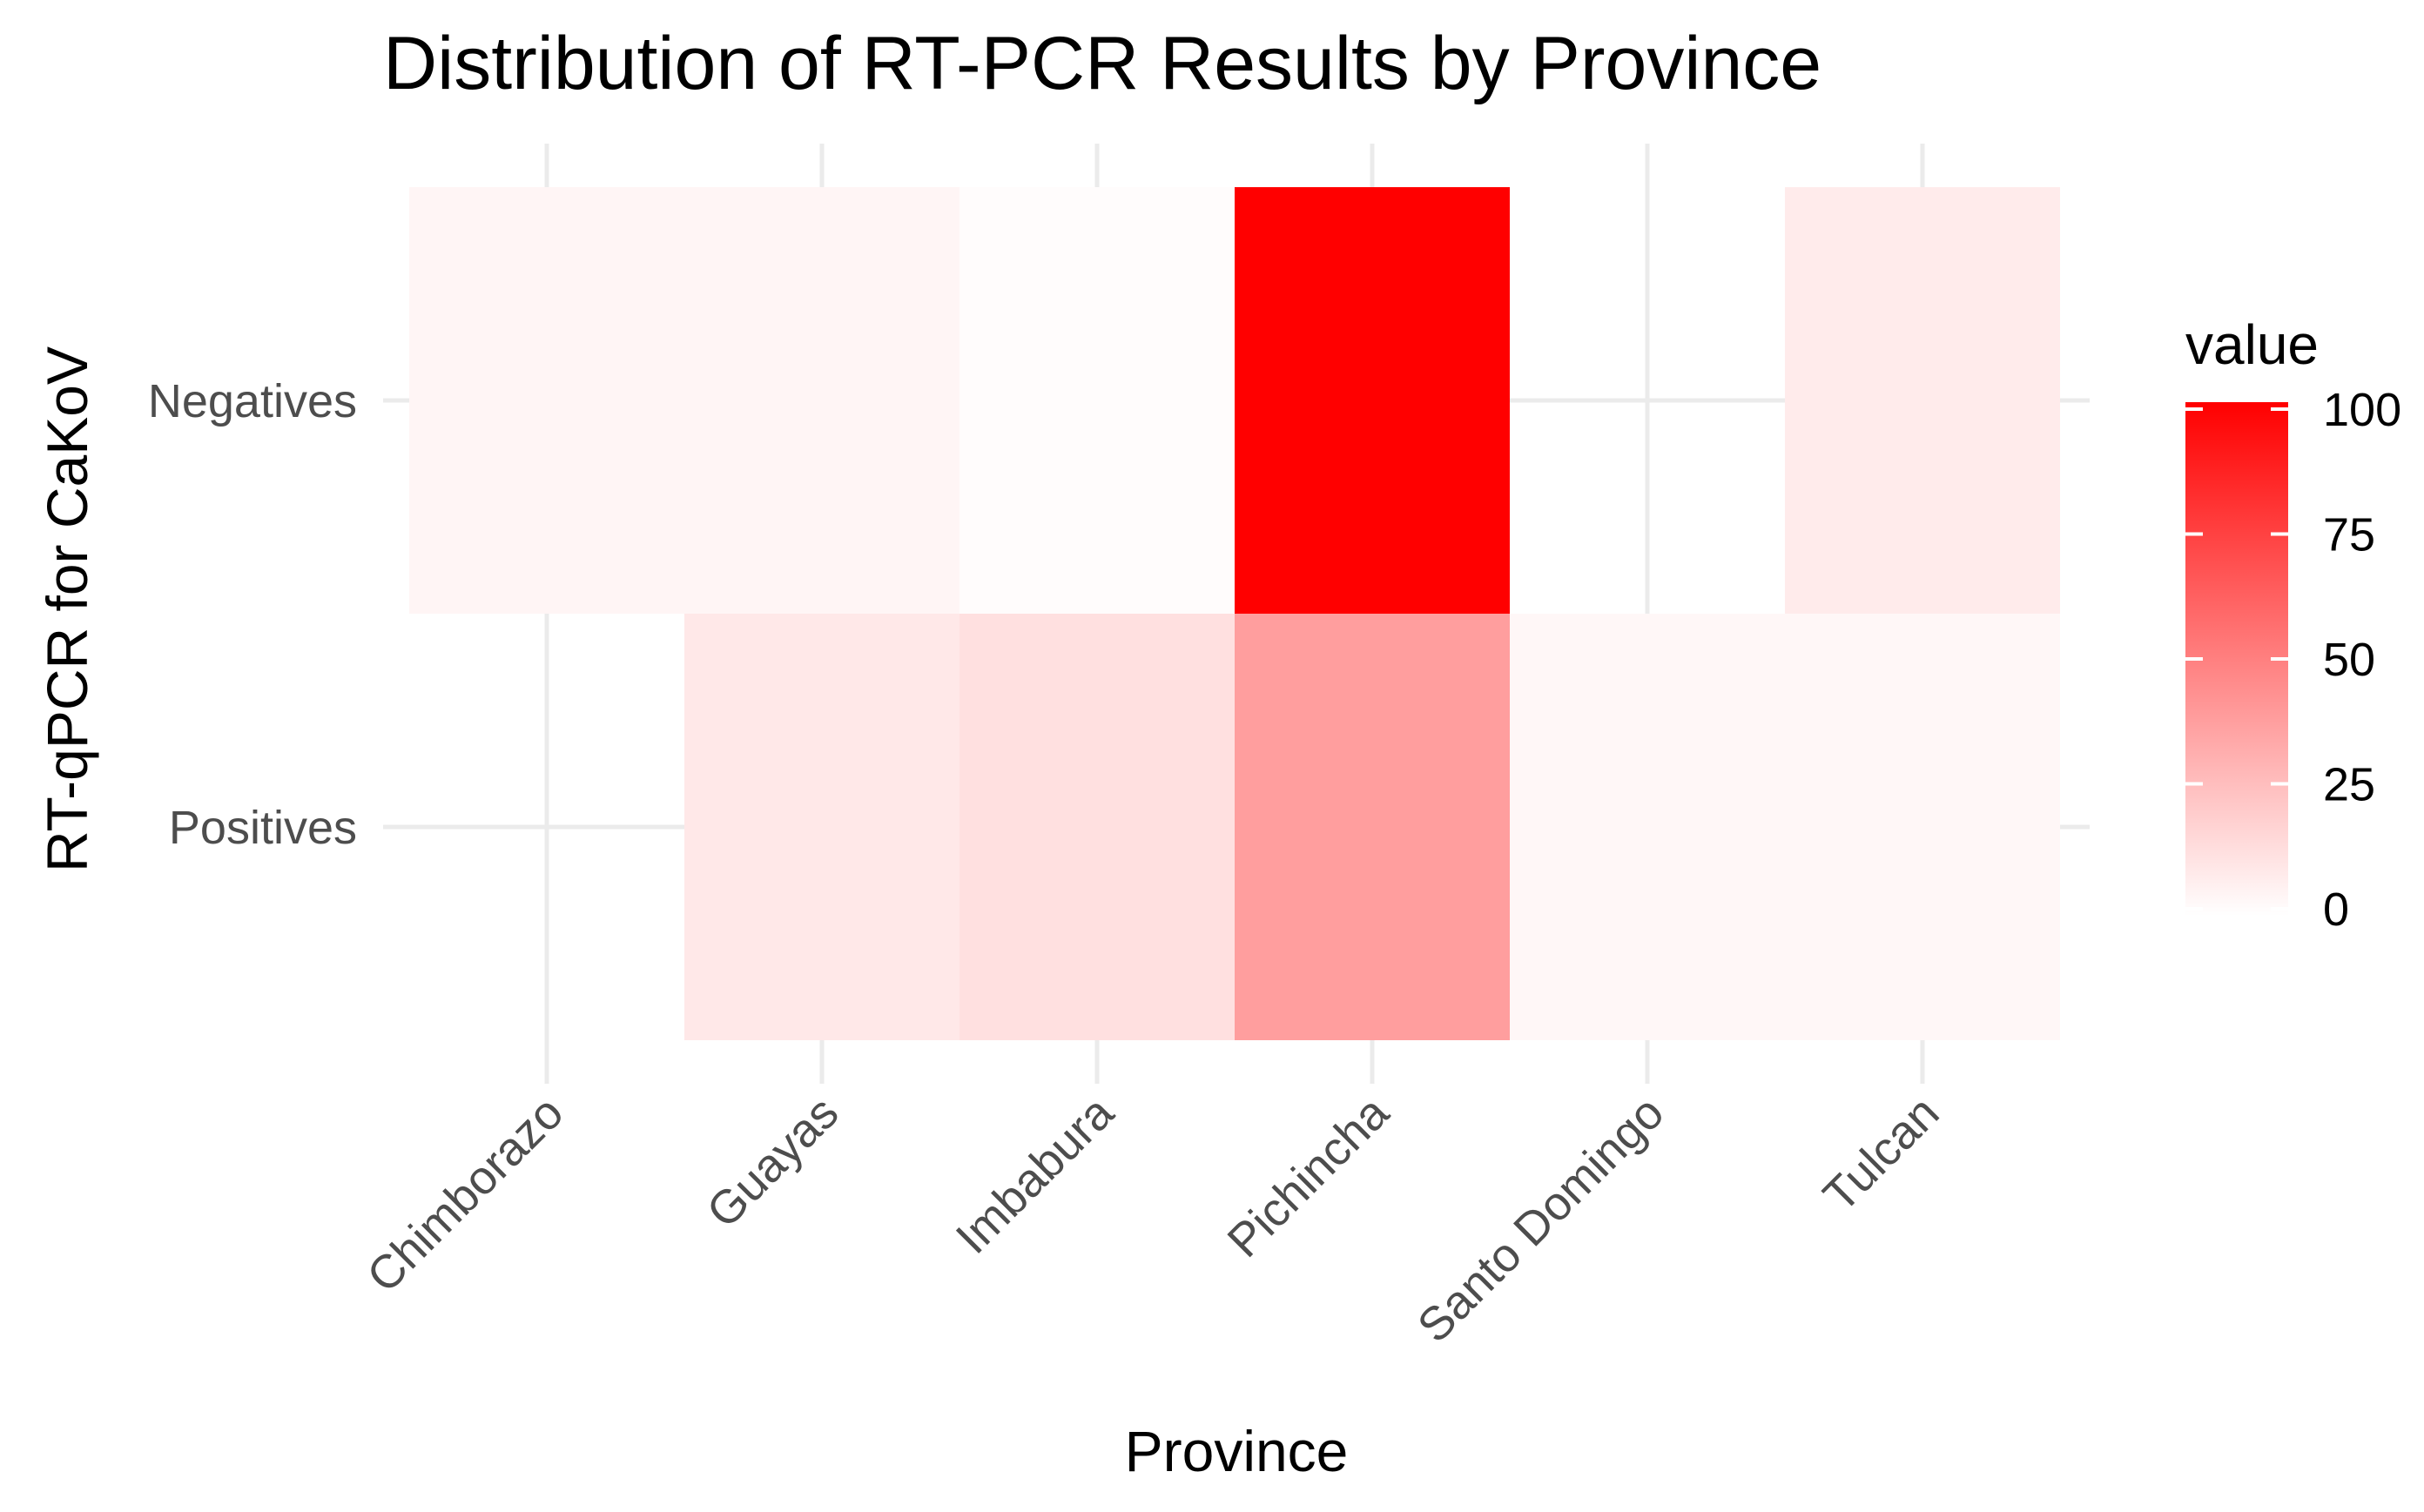 The image size is (2424, 1512). What do you see at coordinates (252, 614) in the screenshot?
I see `y-axis-tick-labels: Positives Negatives` at bounding box center [252, 614].